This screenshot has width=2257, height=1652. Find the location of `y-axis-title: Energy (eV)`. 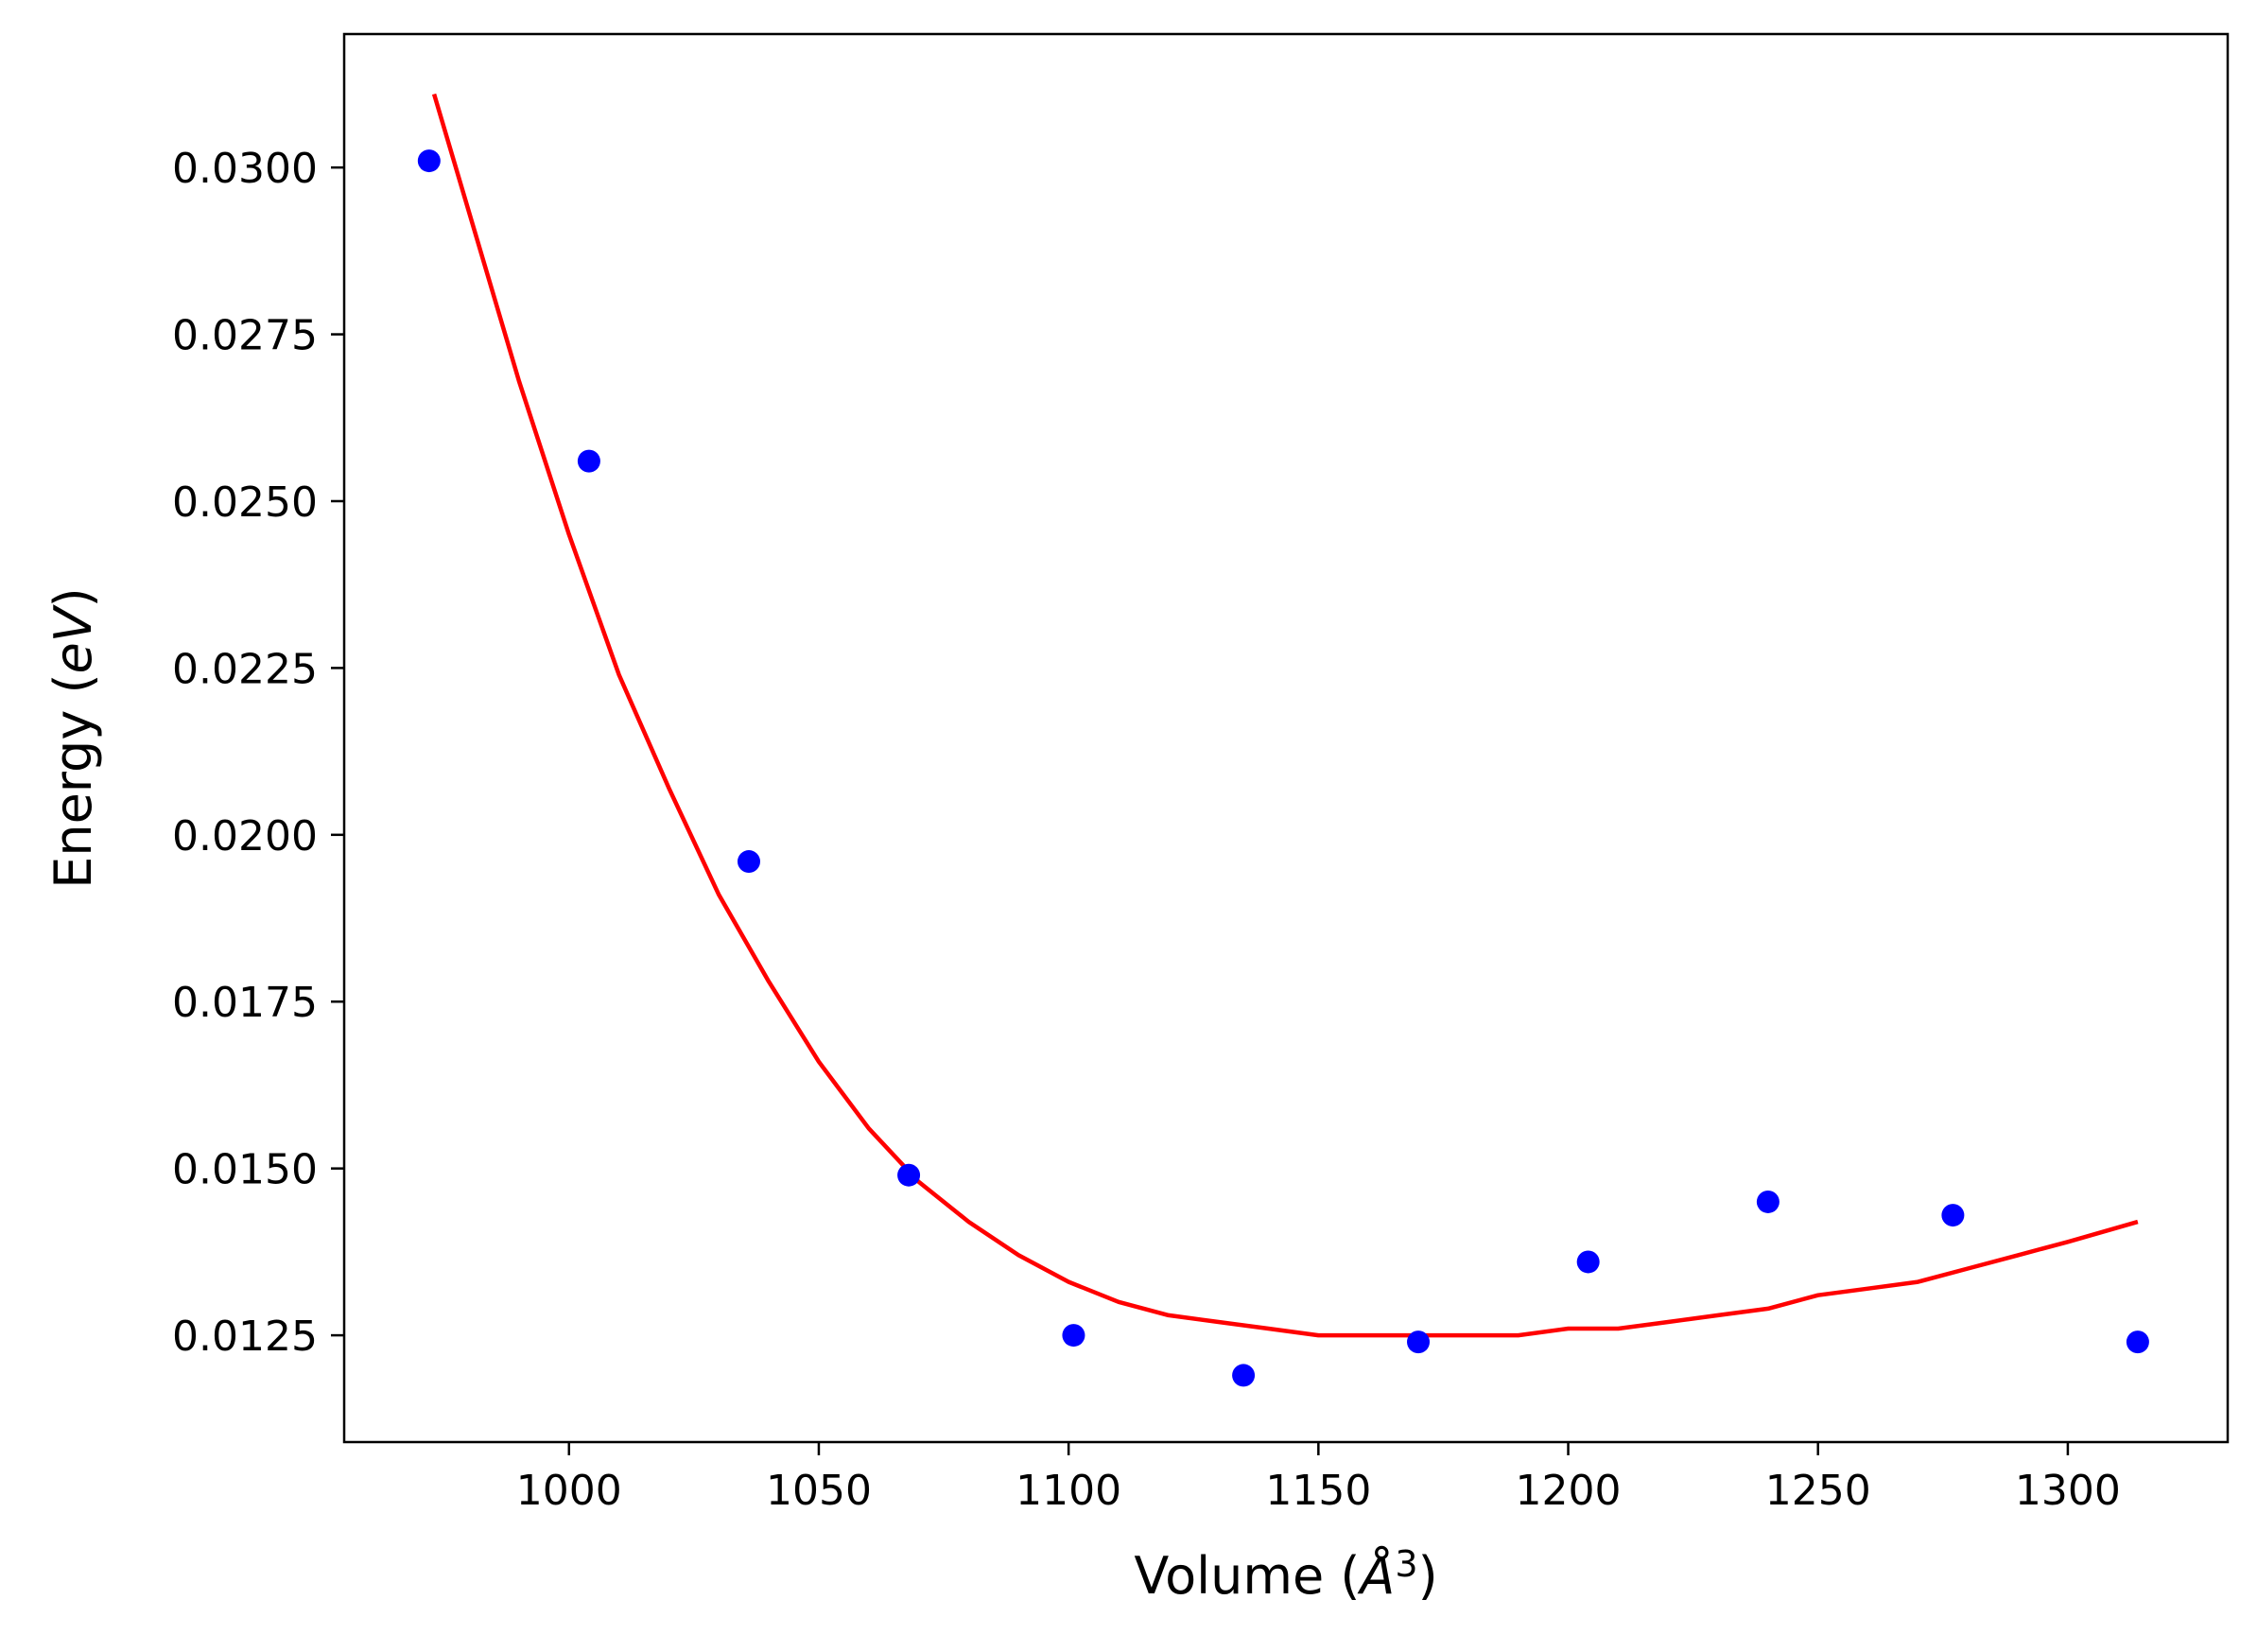

y-axis-title: Energy (eV) is located at coordinates (73, 738).